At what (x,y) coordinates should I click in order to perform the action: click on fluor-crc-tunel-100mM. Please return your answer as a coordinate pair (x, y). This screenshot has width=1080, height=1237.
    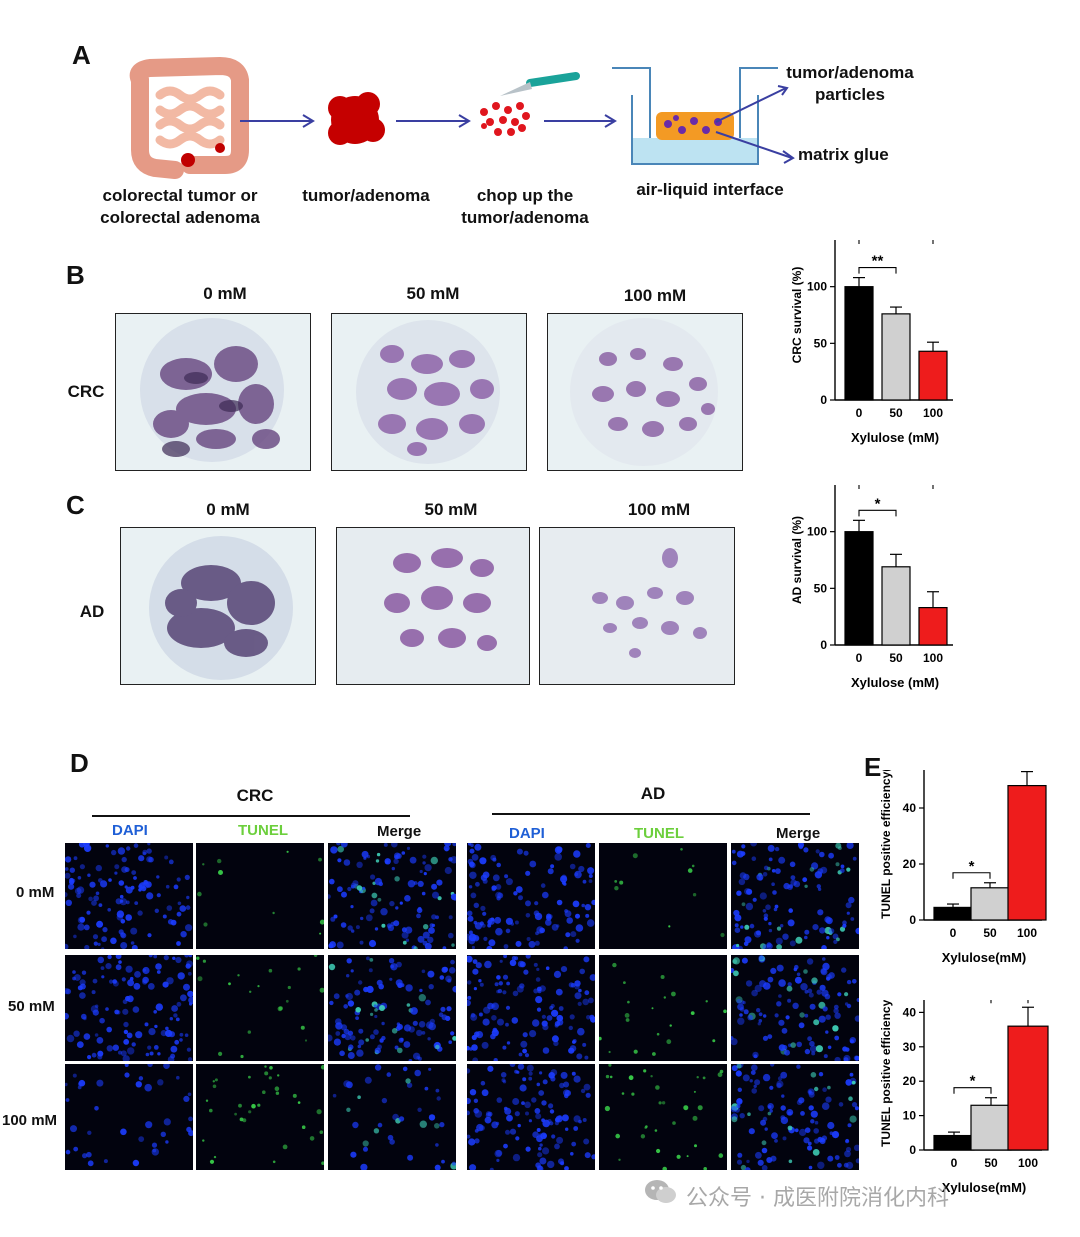
    Looking at the image, I should click on (260, 1117).